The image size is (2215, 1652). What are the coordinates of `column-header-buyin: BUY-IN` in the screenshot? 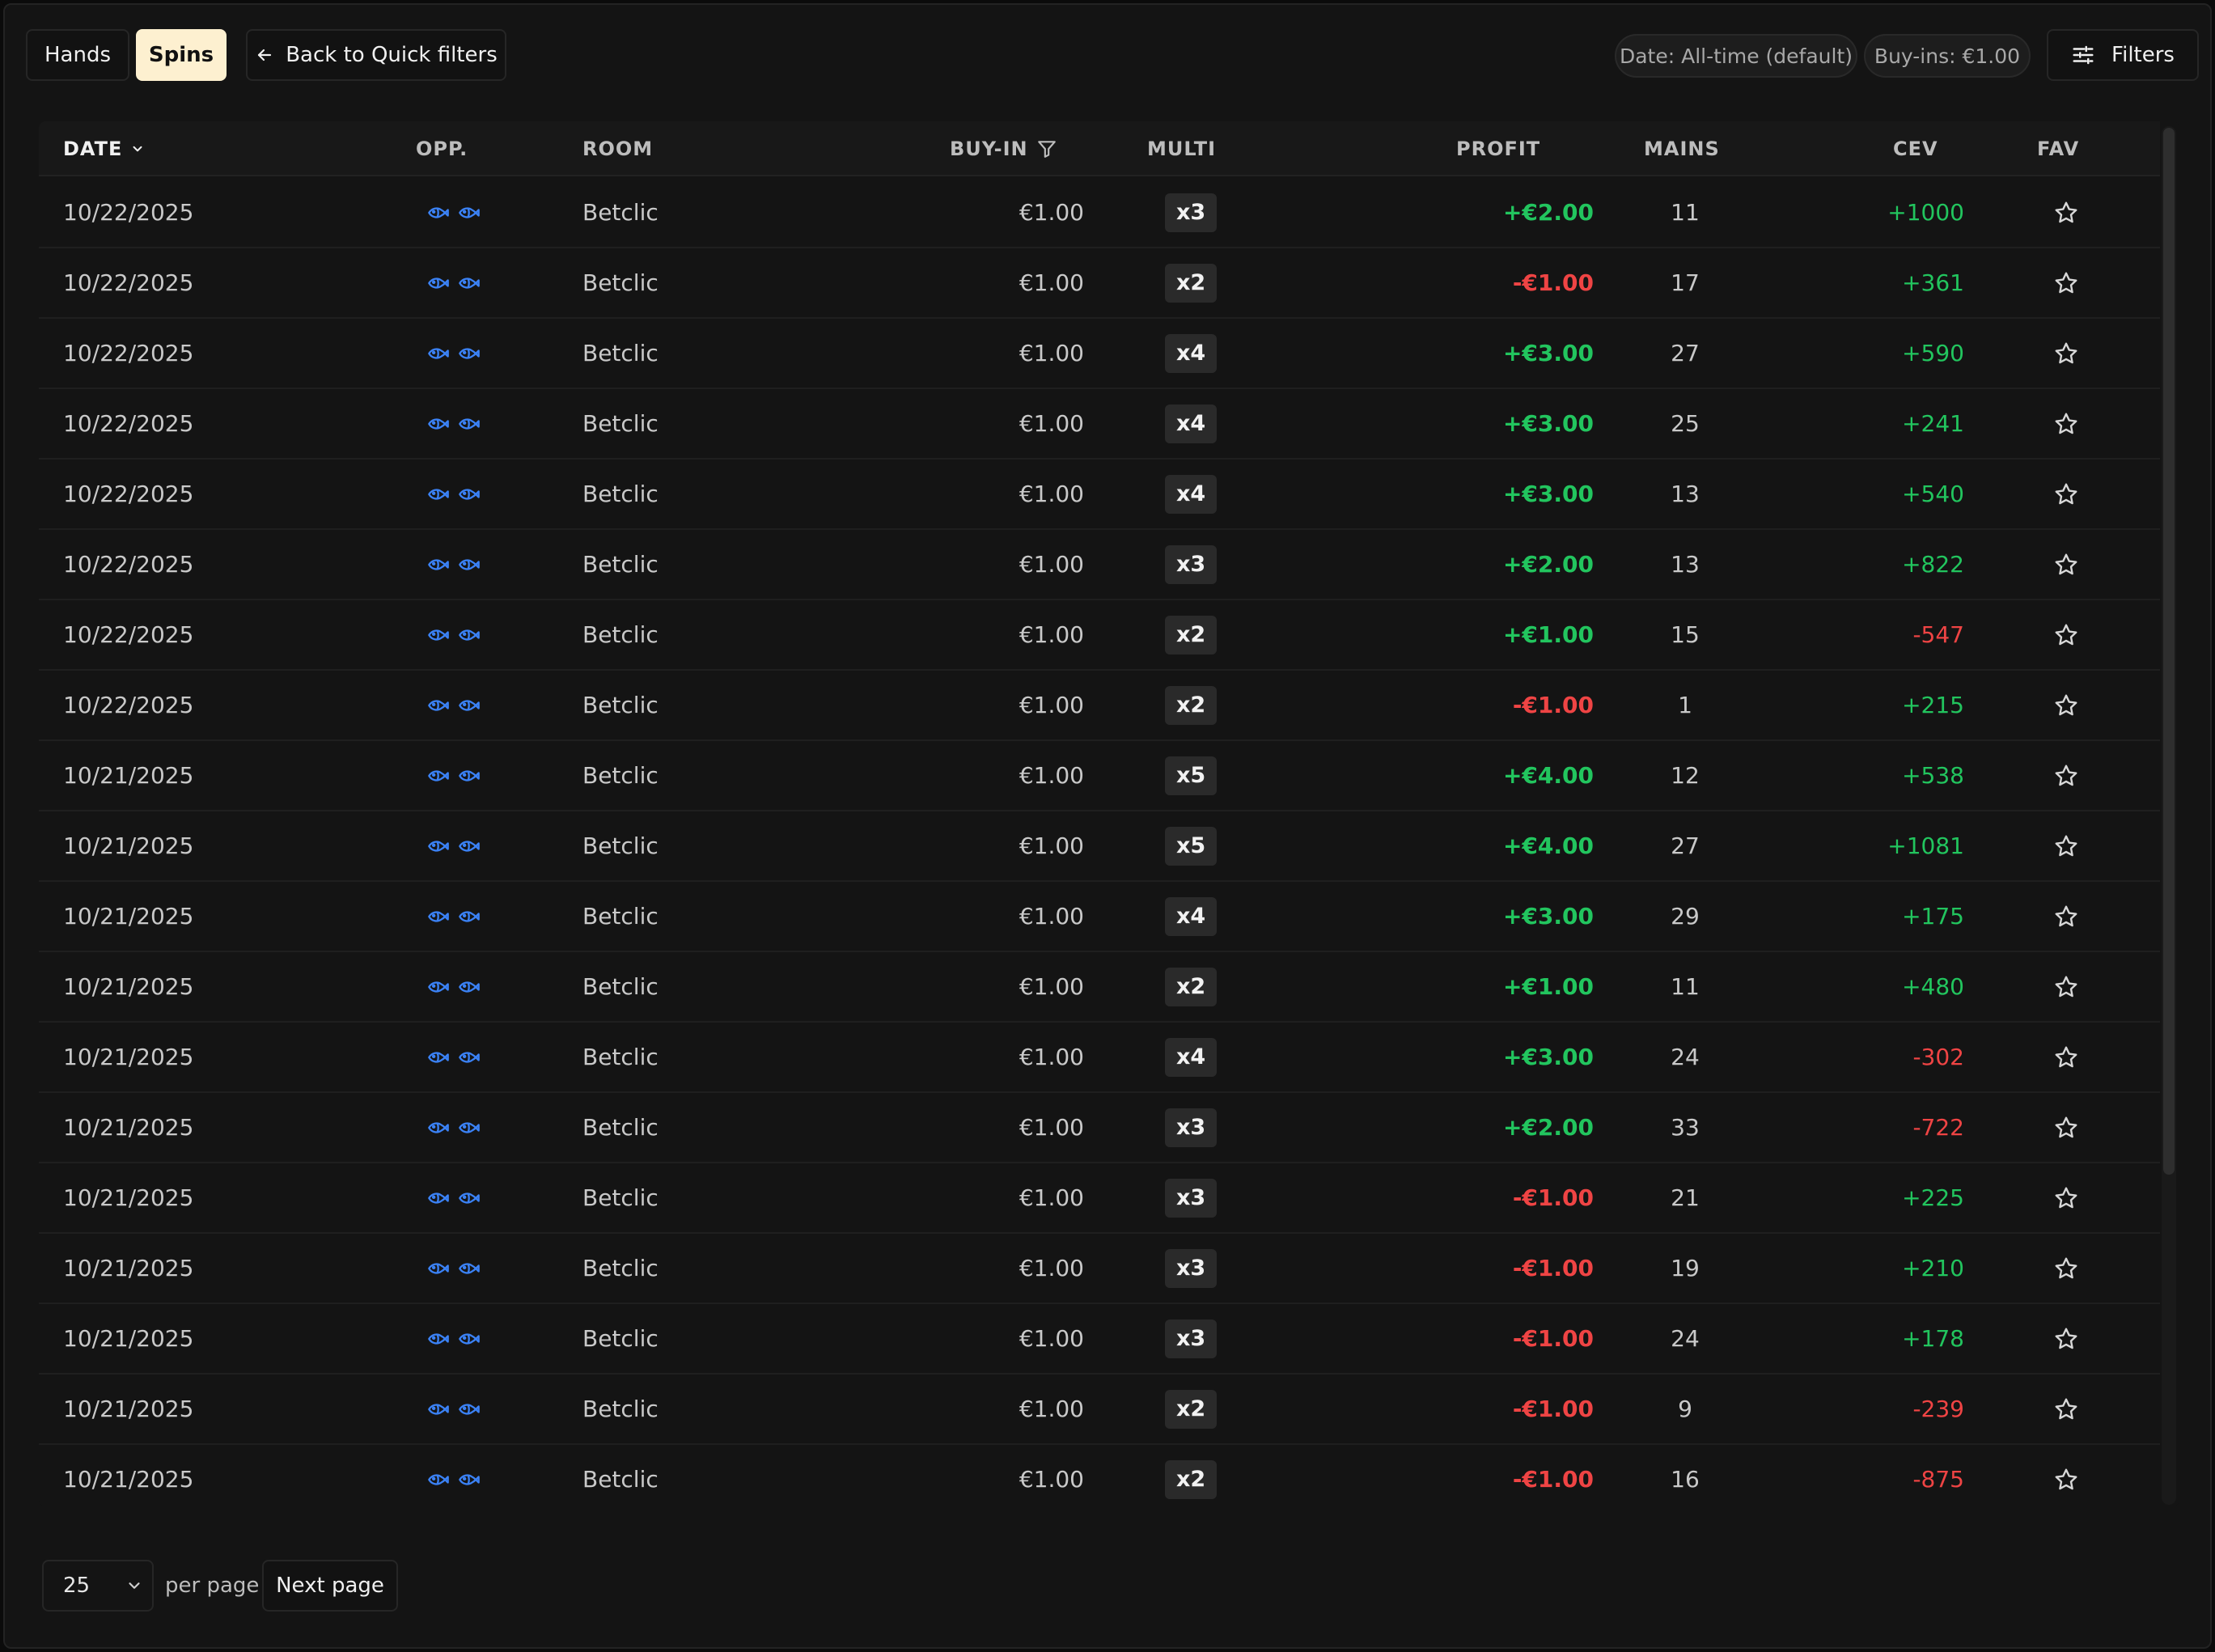 It's located at (1004, 148).